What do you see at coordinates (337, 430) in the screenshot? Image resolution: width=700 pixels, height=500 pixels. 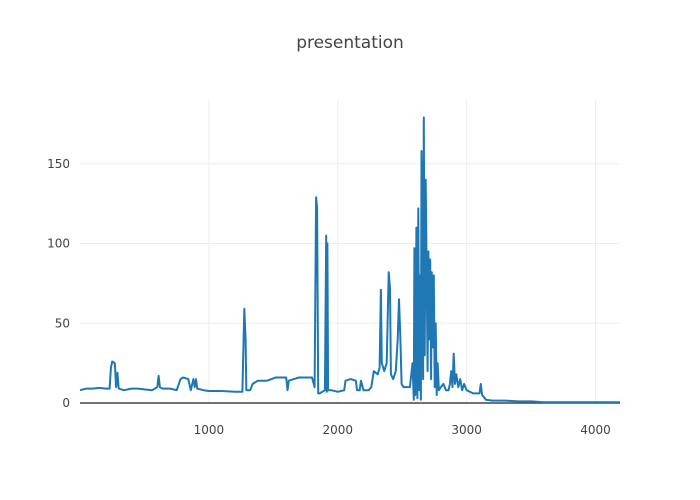 I see `x-tick-label: 2000` at bounding box center [337, 430].